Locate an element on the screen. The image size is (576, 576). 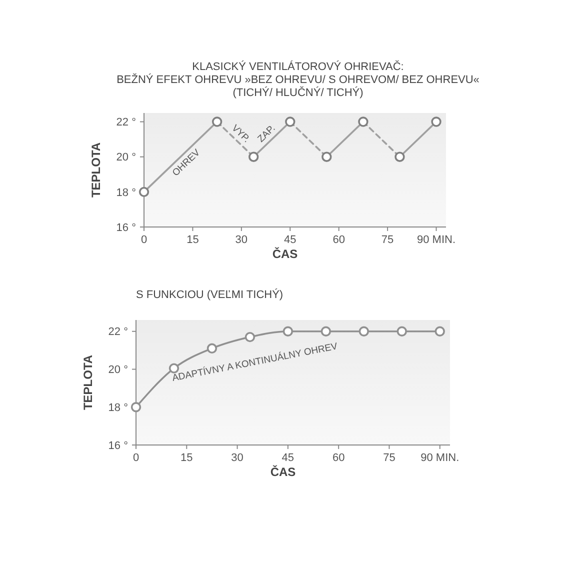
chart-title: KLASICKÝ VENTILÁTOROVÝ OHRIEVAČ: is located at coordinates (298, 66).